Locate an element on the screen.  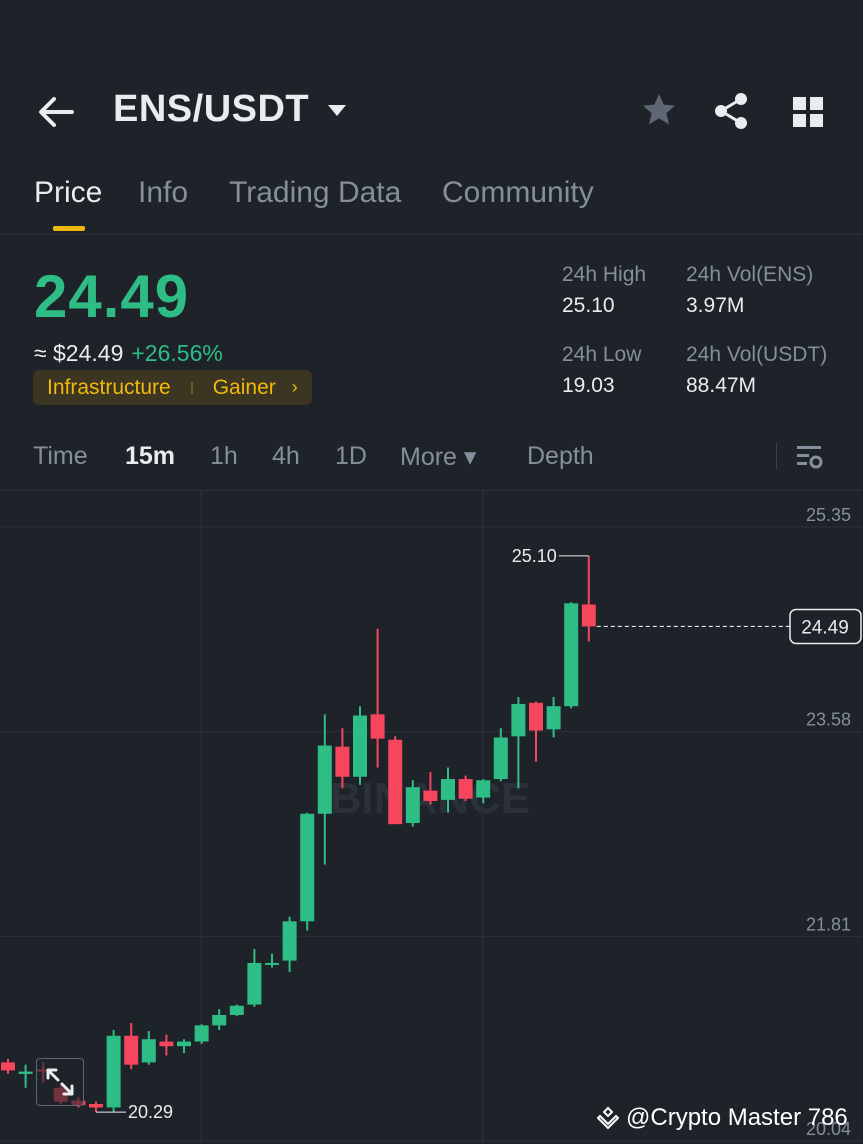
stat-high-label: 24h High is located at coordinates (604, 274).